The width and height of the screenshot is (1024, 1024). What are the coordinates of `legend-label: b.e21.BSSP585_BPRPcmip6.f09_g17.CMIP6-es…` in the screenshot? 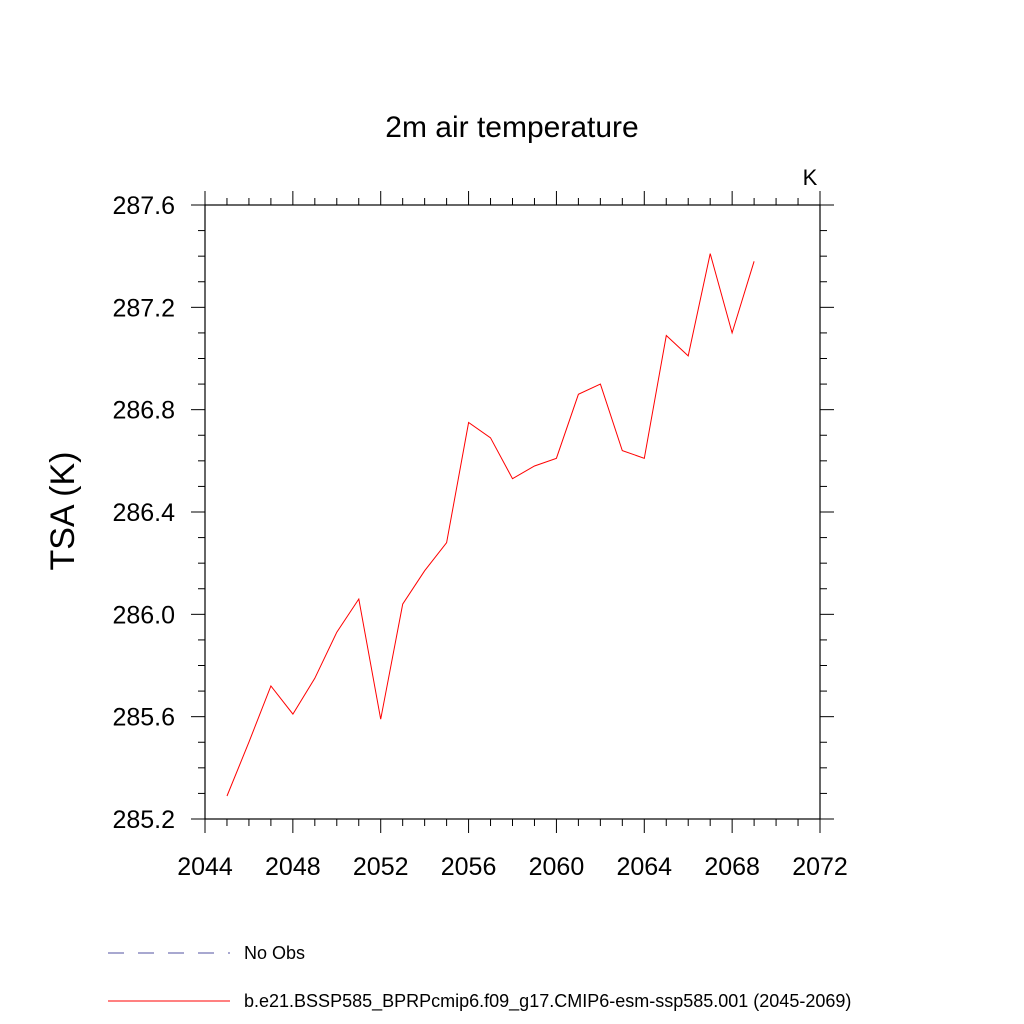 It's located at (547, 1001).